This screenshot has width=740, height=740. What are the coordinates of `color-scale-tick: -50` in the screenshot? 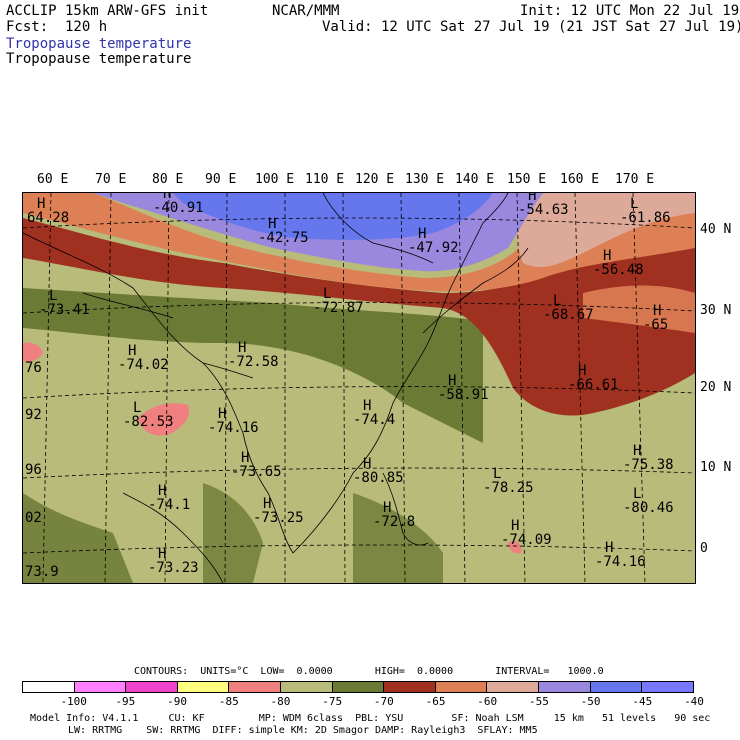 It's located at (590, 701).